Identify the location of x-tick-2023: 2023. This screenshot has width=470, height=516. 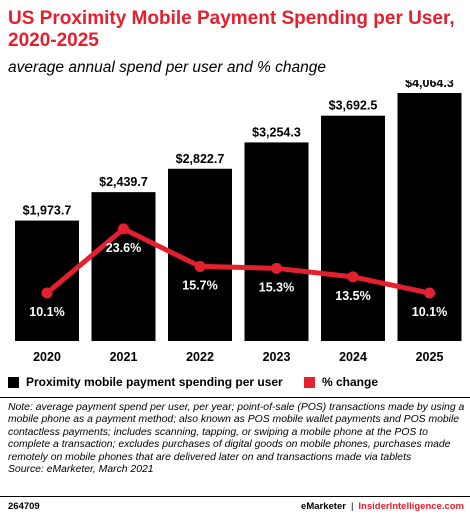
(277, 357).